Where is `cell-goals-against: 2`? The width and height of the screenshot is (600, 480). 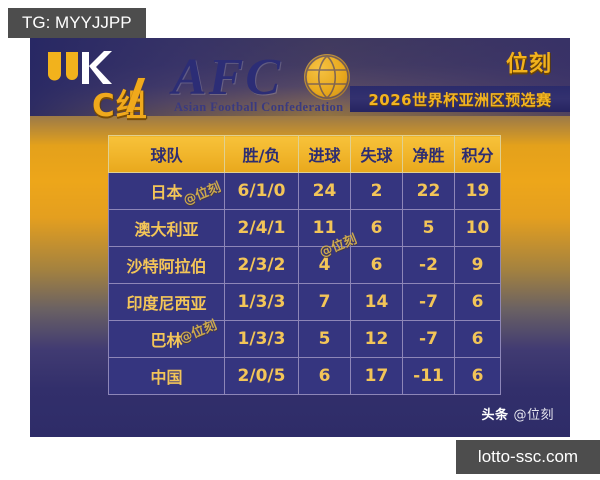
cell-goals-against: 2 is located at coordinates (376, 191).